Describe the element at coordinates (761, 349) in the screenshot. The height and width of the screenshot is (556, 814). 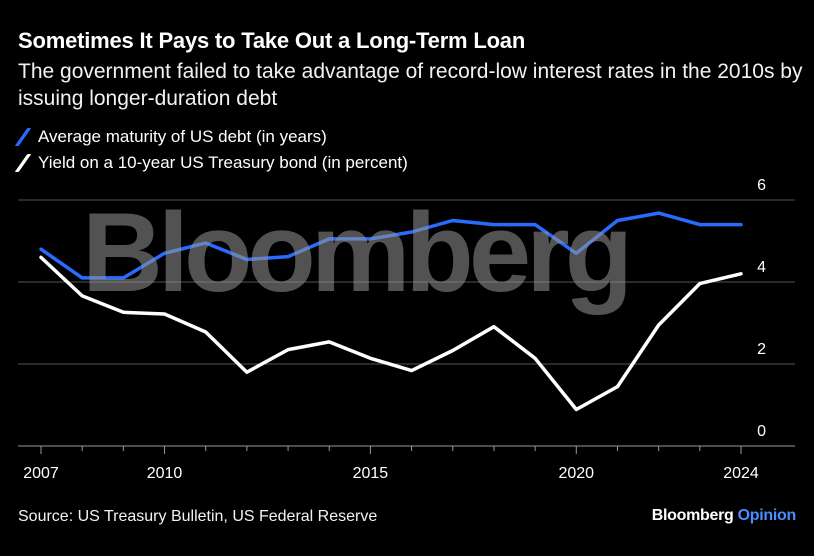
I see `y-tick-label: 2` at that location.